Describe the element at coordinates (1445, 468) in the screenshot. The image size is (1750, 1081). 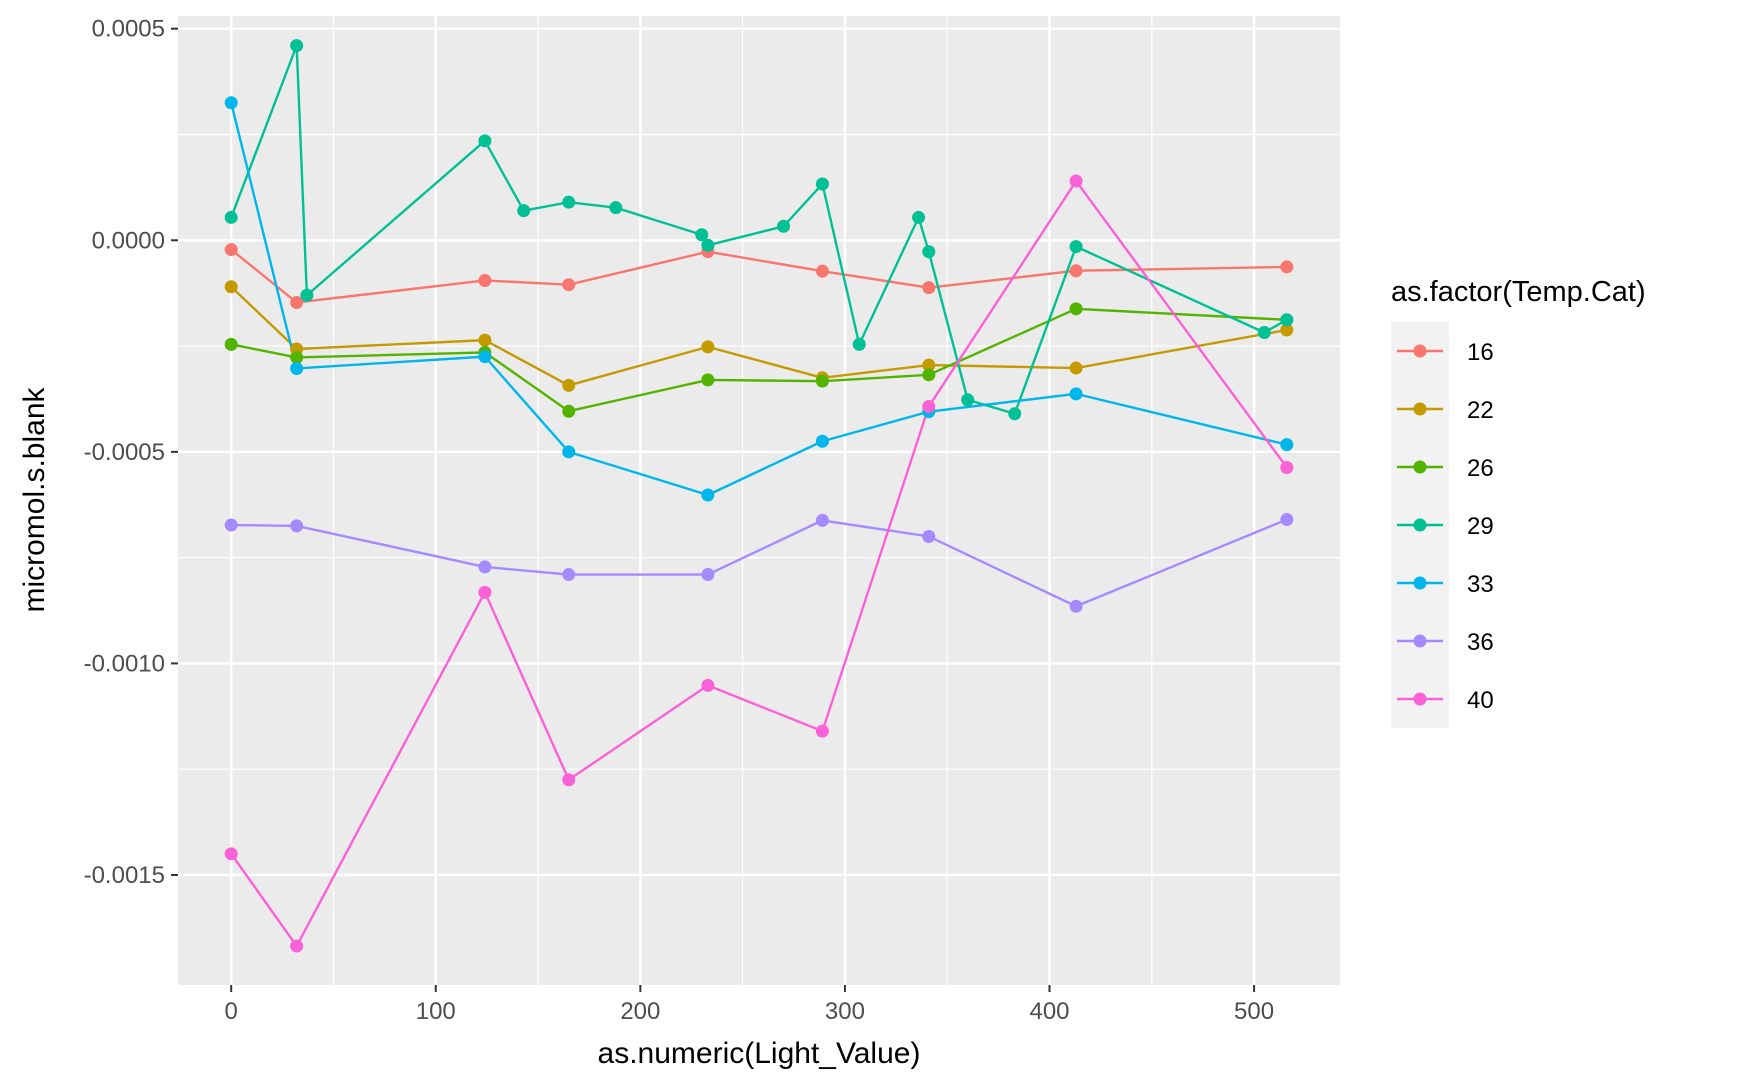
I see `legend-item-26: 26` at that location.